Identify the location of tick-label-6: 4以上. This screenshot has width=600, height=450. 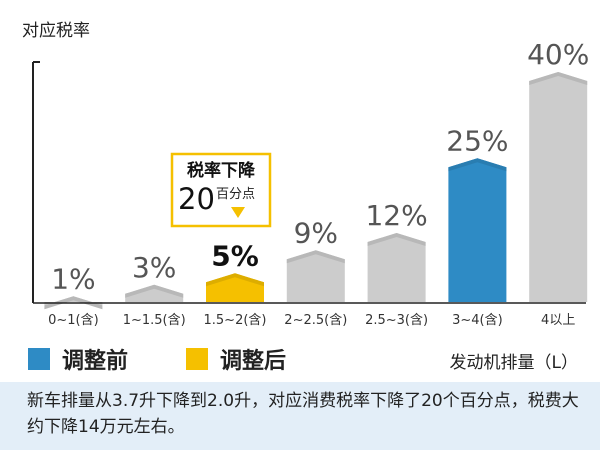
(558, 320).